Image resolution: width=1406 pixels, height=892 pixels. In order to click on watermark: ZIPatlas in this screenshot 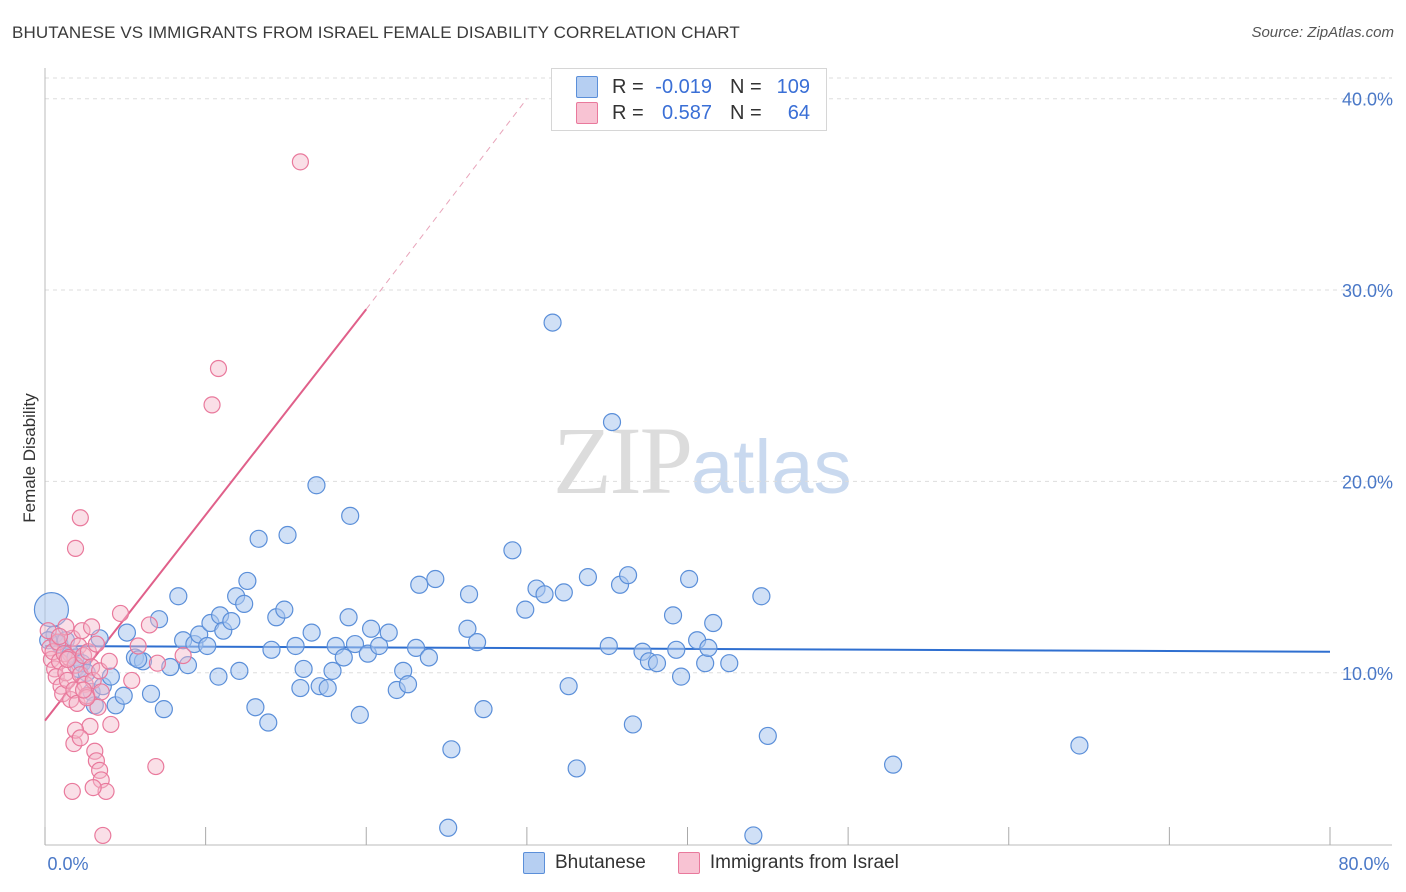, I will do `click(702, 460)`.